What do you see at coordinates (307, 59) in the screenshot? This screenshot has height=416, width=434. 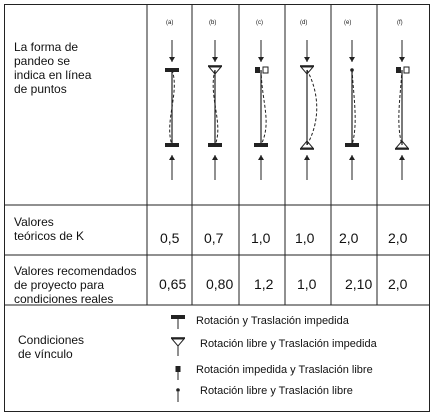 I see `case-d-load-arrow-head` at bounding box center [307, 59].